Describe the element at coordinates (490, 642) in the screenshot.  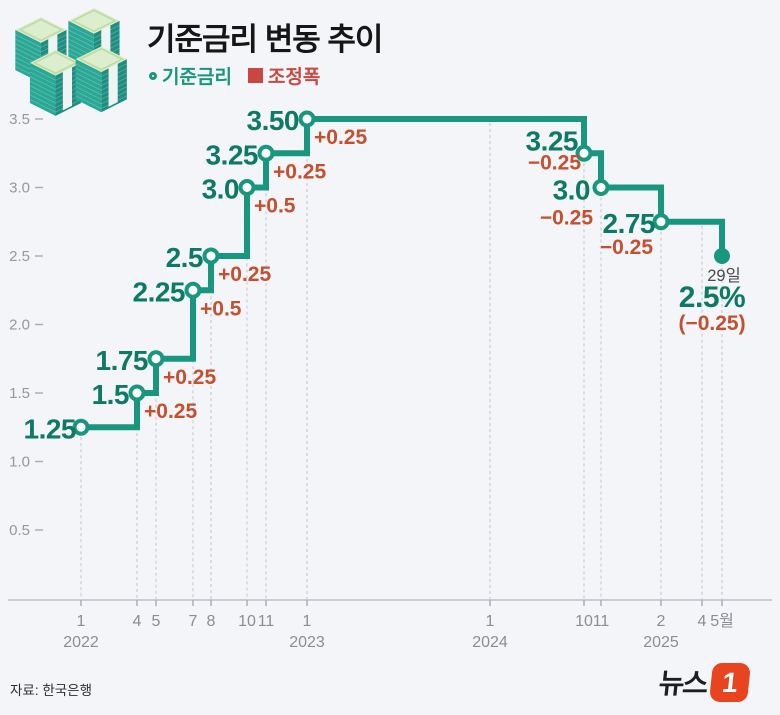
I see `x-year-label: 2024` at that location.